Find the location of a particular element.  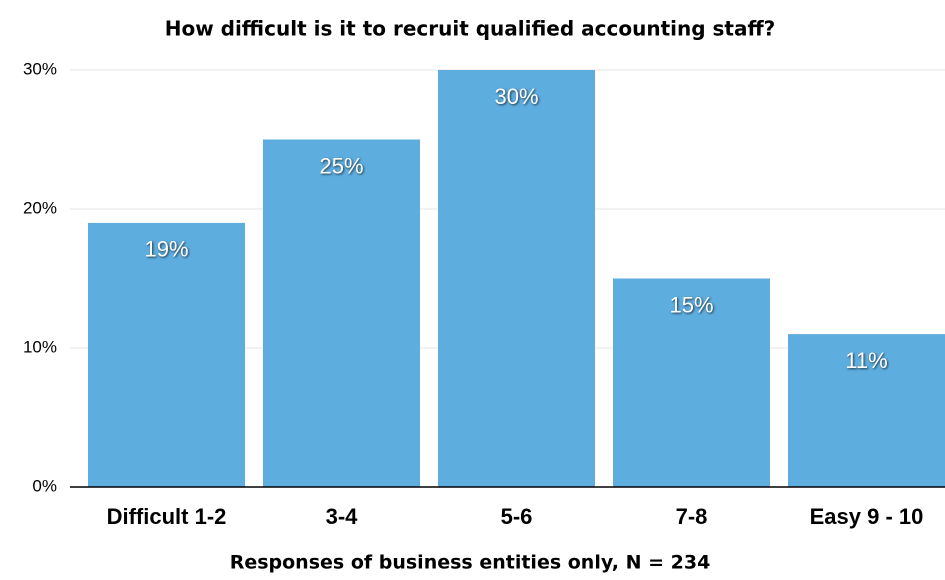

x-tick-label: Easy 9 - 10 is located at coordinates (867, 516).